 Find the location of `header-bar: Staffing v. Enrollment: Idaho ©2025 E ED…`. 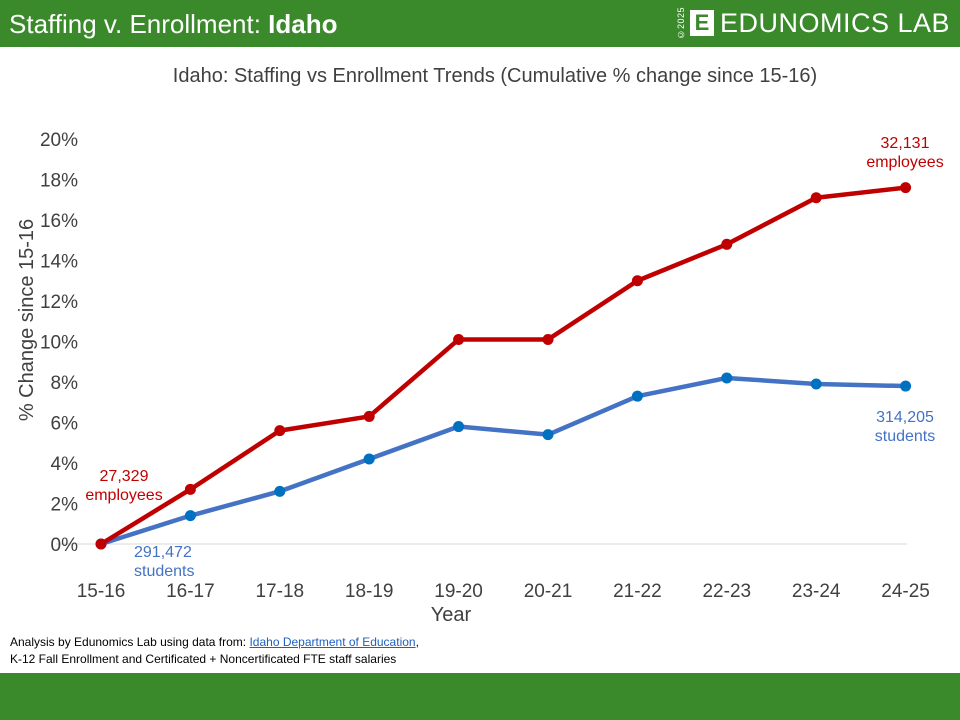

header-bar: Staffing v. Enrollment: Idaho ©2025 E ED… is located at coordinates (480, 23).